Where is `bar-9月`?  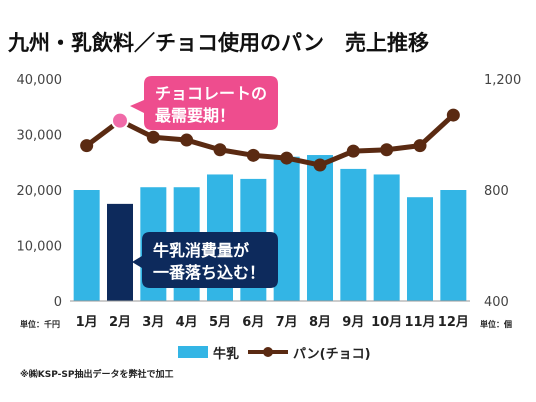
bar-9月 is located at coordinates (353, 234).